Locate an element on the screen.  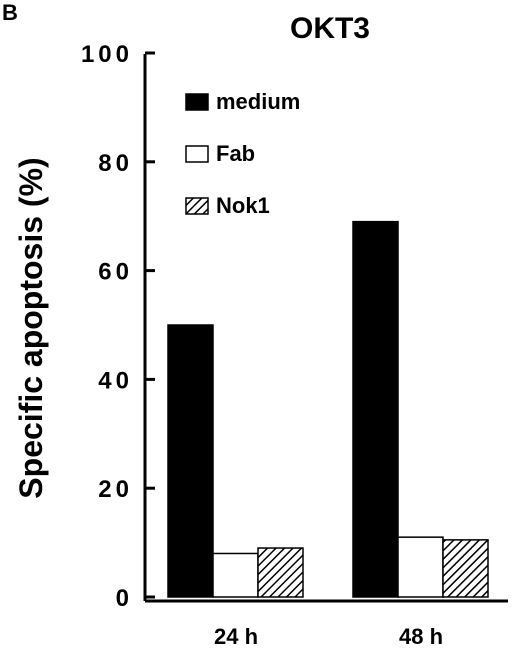
legend-label-fab: Fab is located at coordinates (235, 153).